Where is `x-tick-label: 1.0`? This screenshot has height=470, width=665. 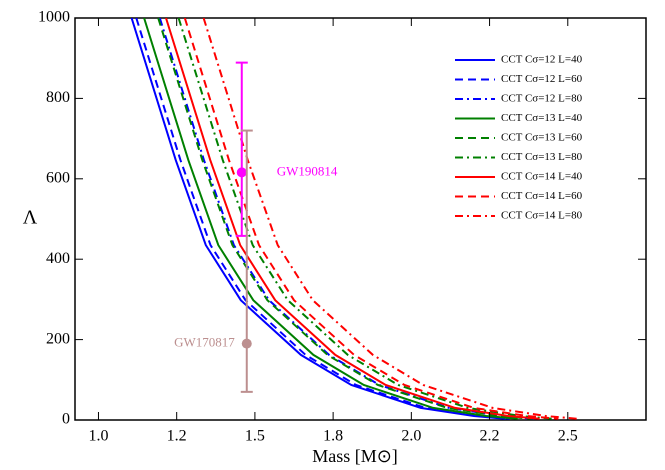 x-tick-label: 1.0 is located at coordinates (98, 436).